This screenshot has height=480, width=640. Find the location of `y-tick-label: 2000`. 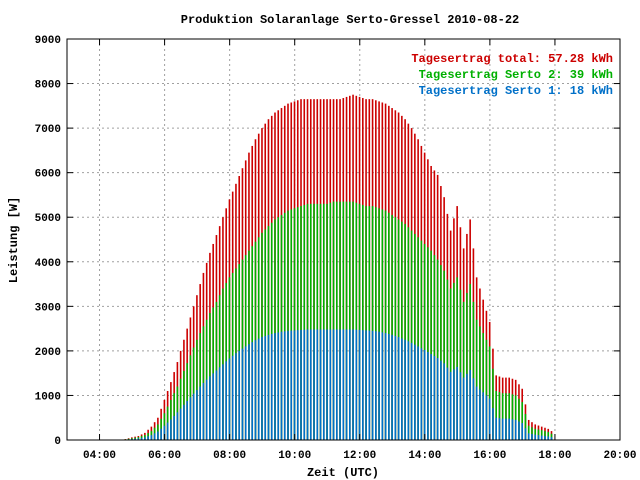

y-tick-label: 2000 is located at coordinates (48, 353).